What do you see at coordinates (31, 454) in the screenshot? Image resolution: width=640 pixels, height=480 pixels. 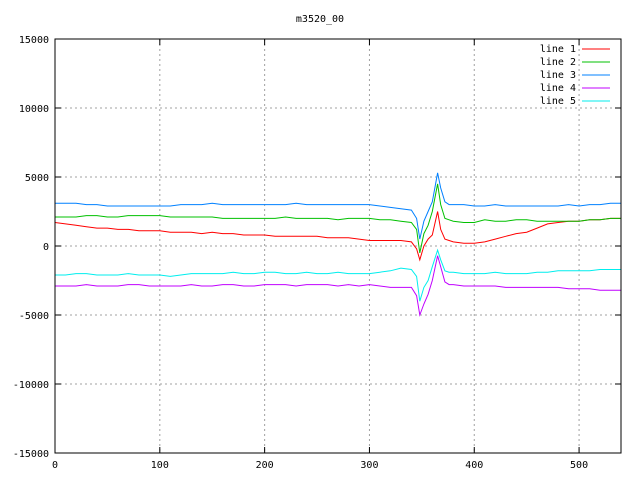 I see `y-tick-label: -15000` at bounding box center [31, 454].